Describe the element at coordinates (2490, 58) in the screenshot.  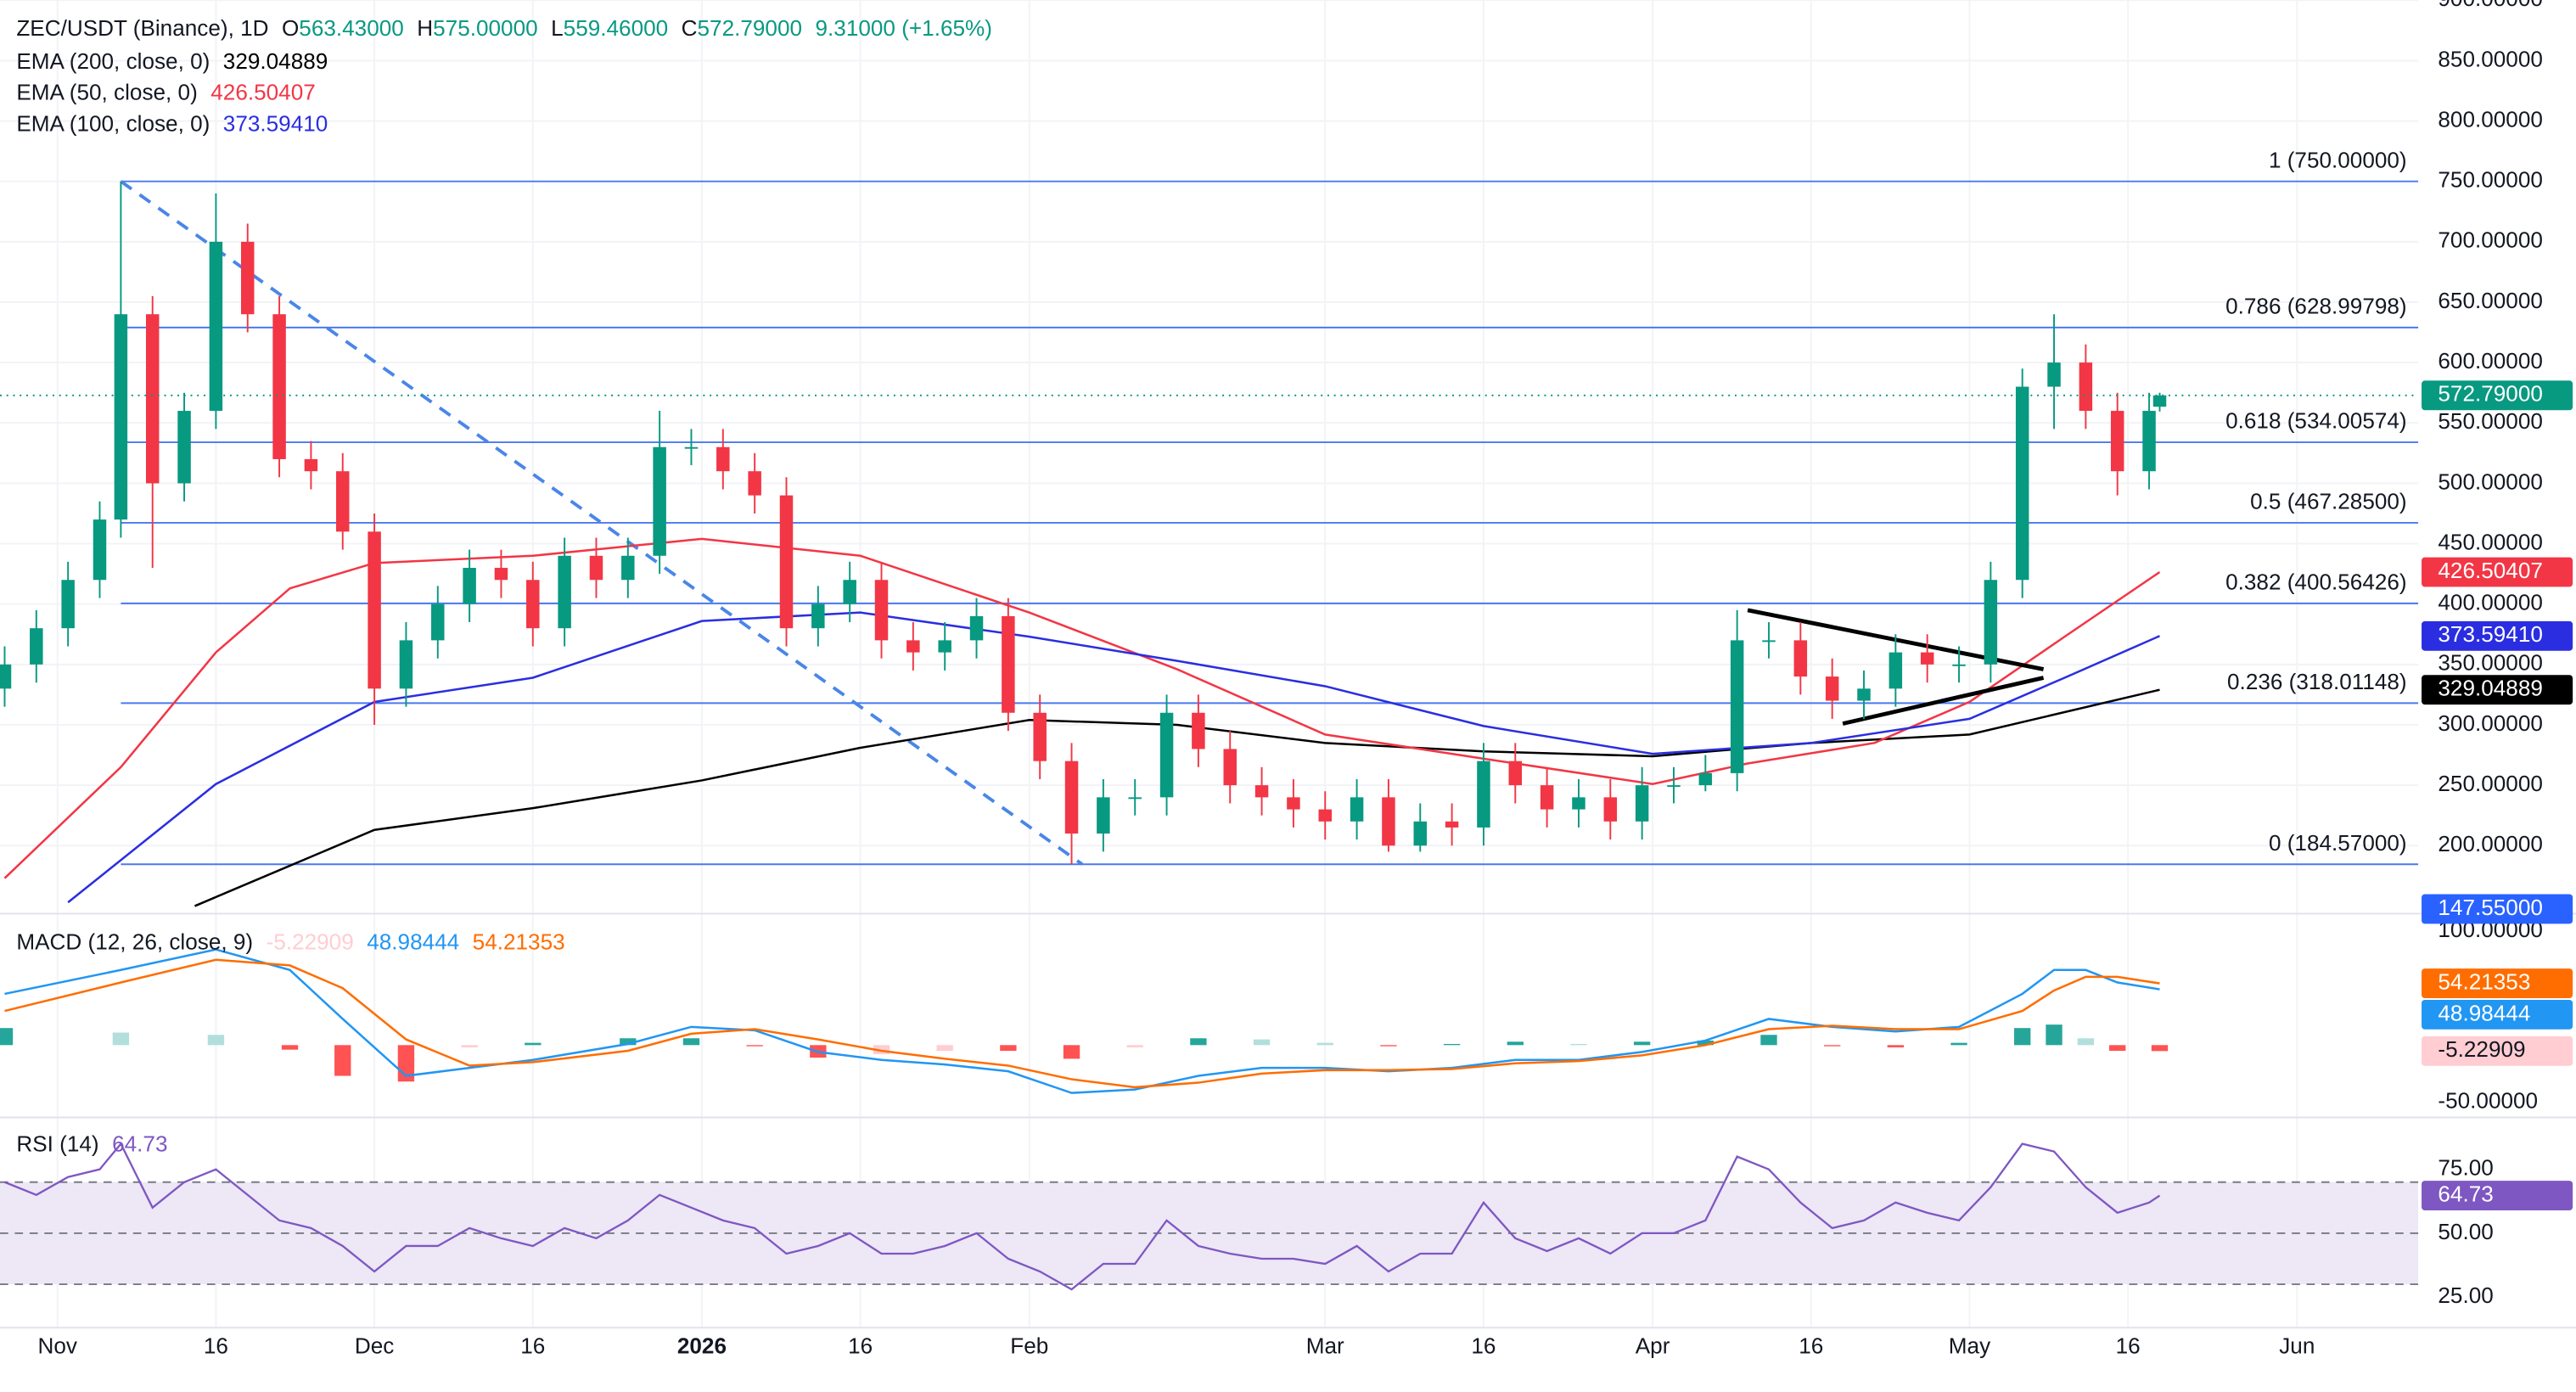
I see `y-tick-label: 850.00000` at that location.